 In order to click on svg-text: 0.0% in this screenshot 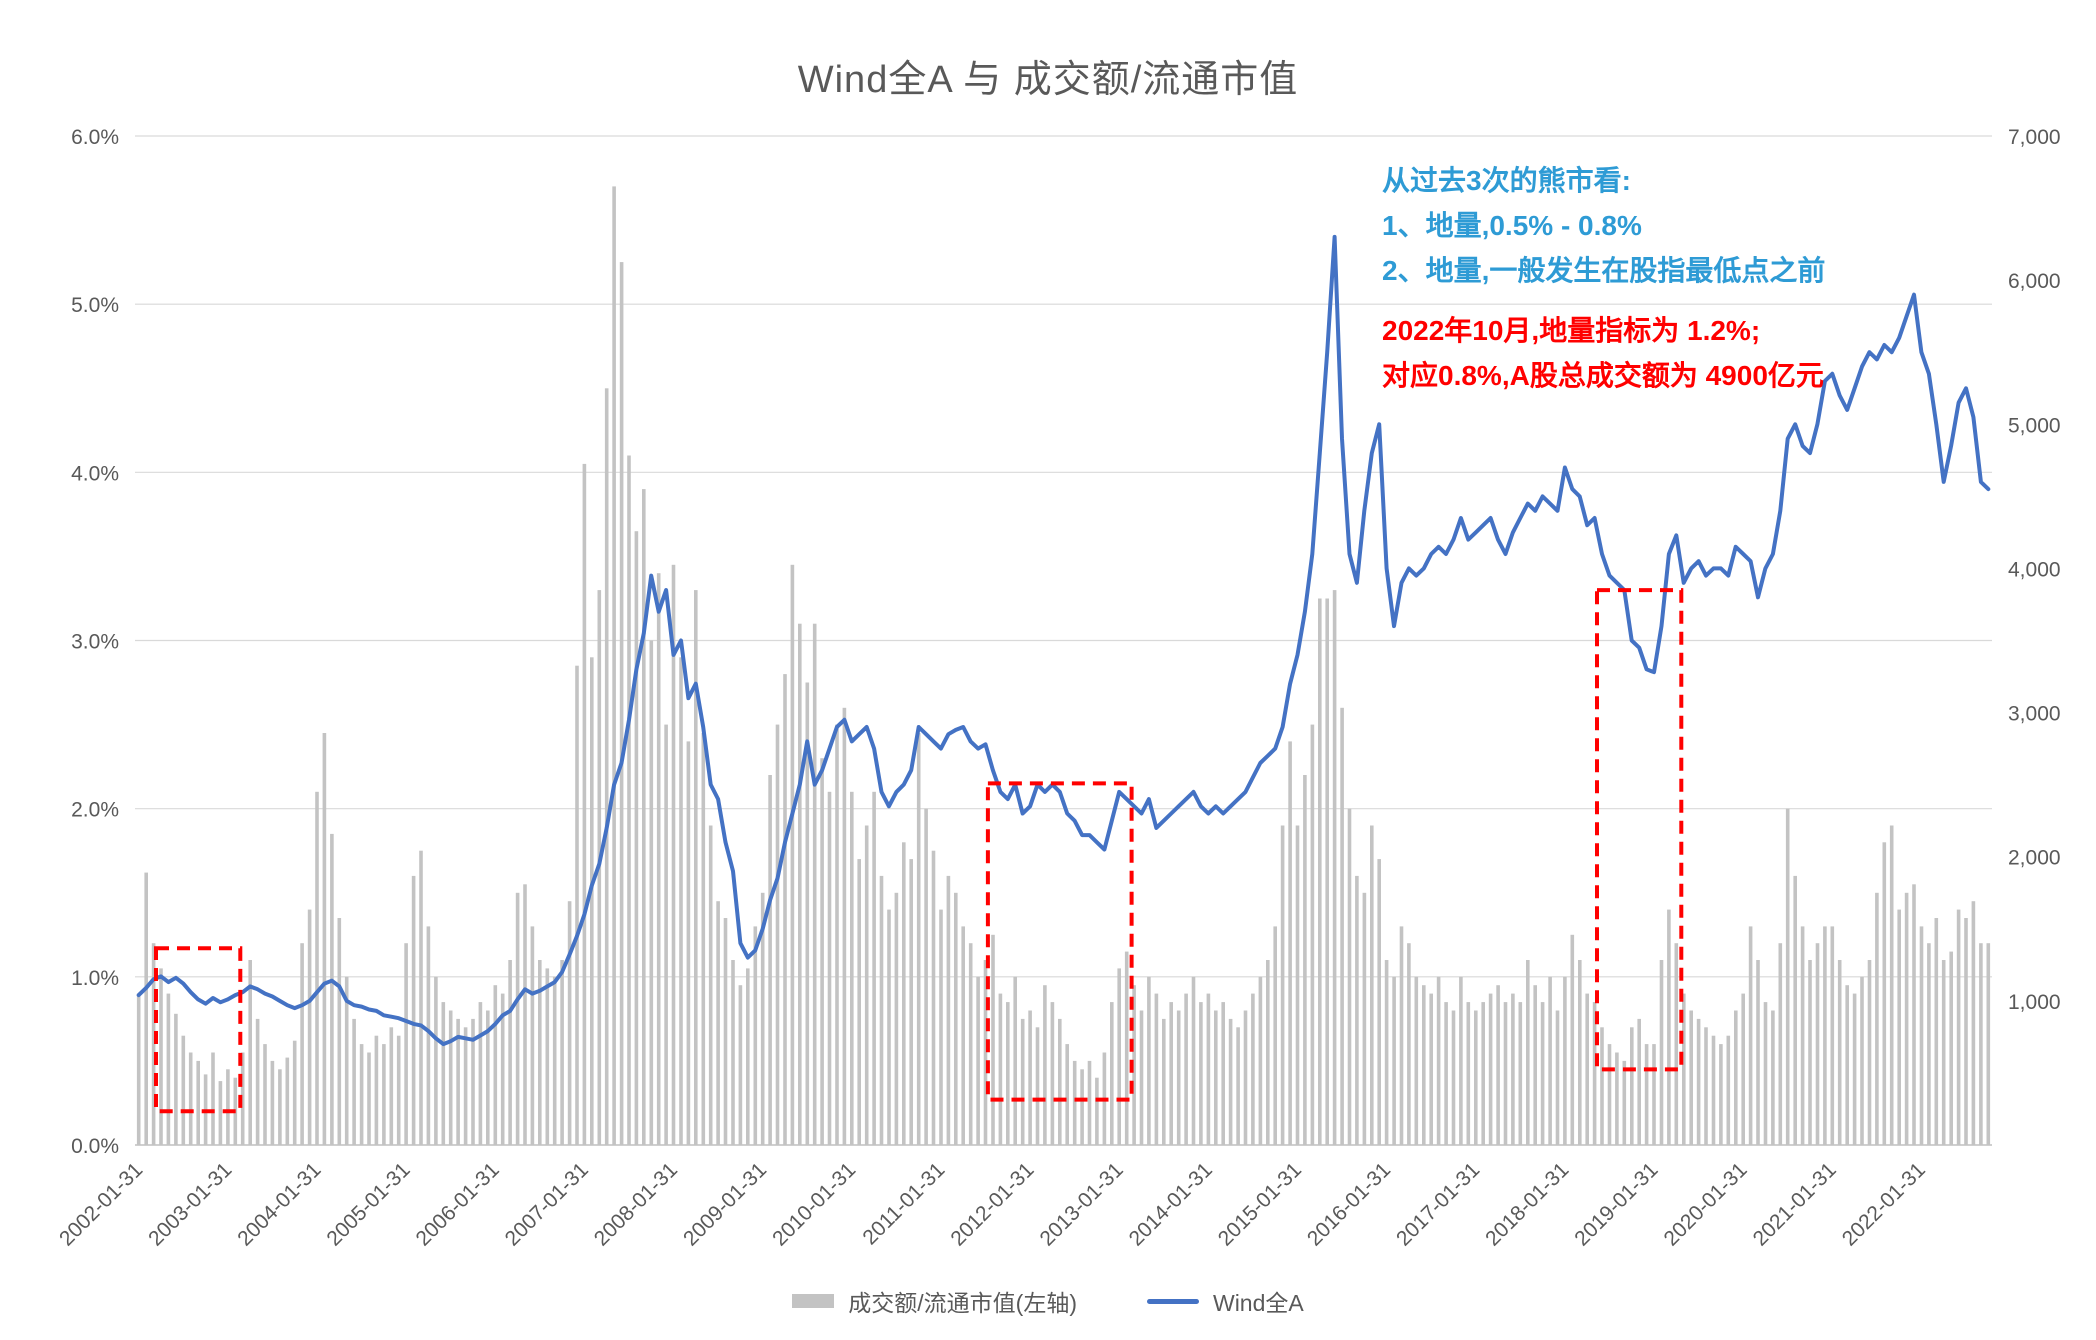, I will do `click(95, 1146)`.